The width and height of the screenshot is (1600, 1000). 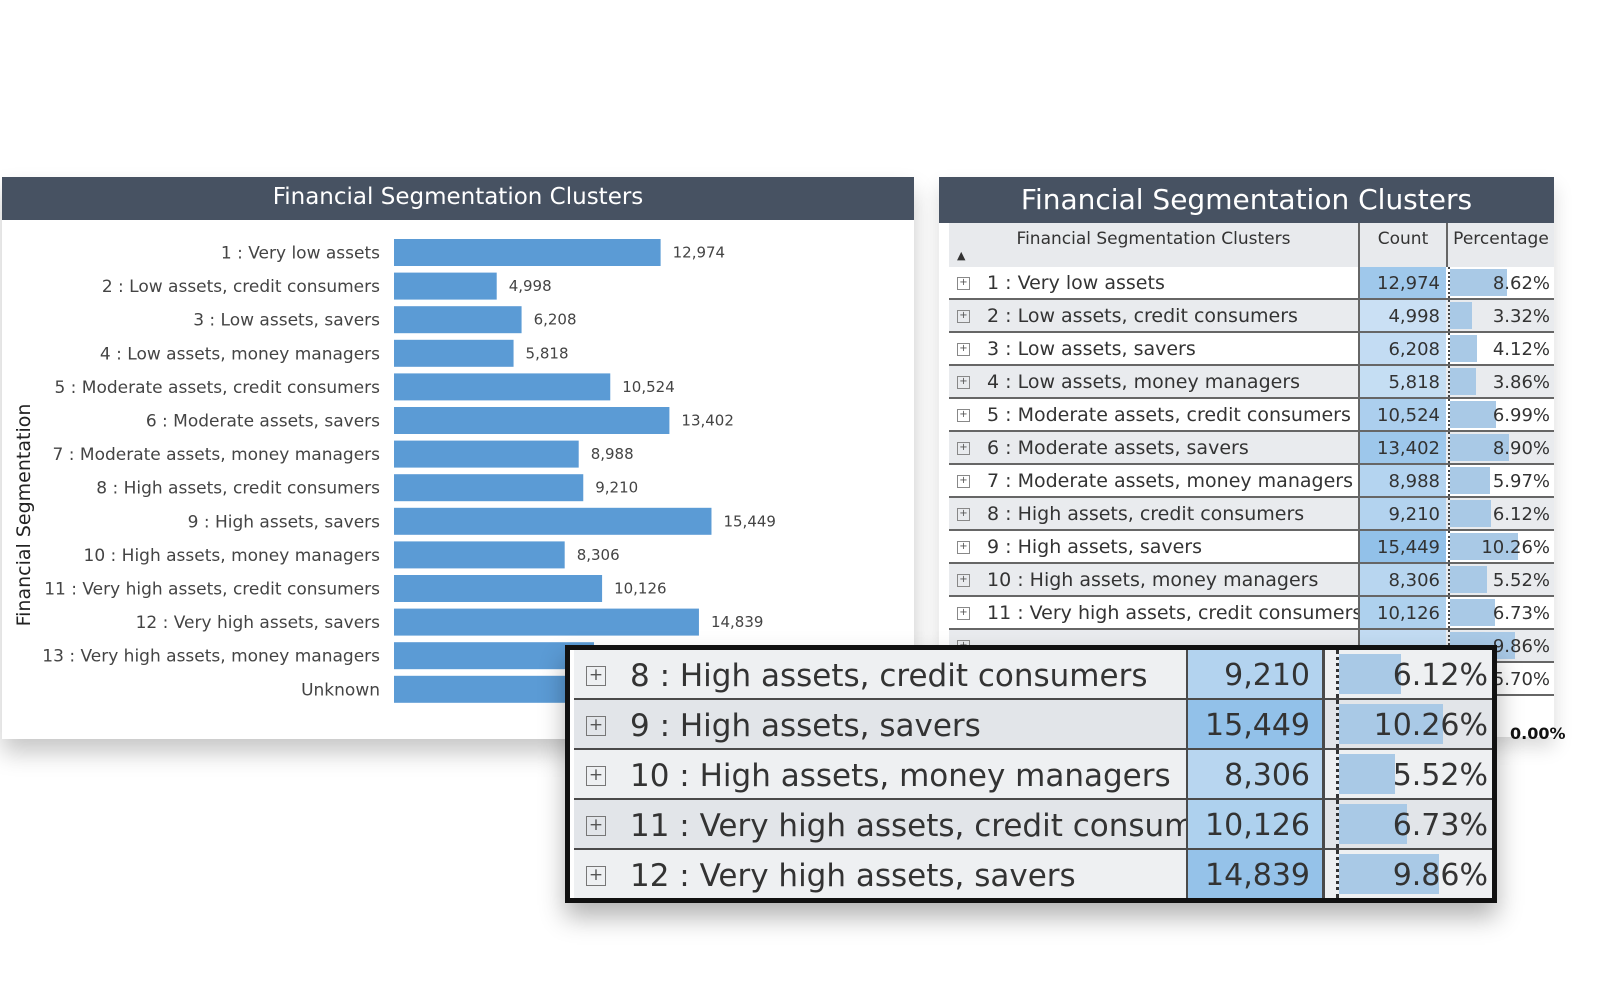 I want to click on count-cell: 8,988, so click(x=1403, y=480).